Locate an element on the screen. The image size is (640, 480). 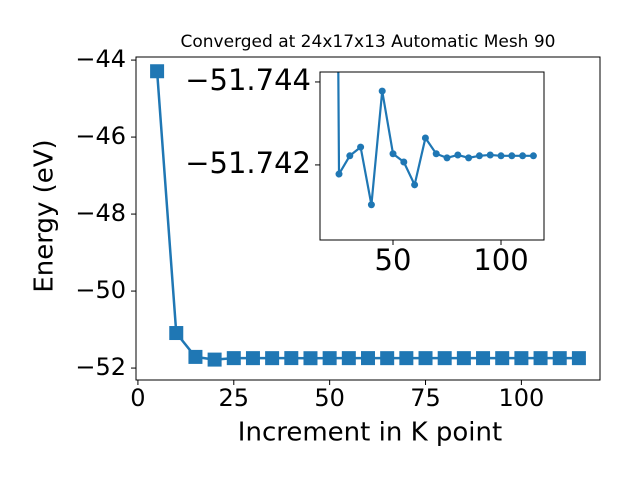
x-axis-label: Increment in K point is located at coordinates (370, 433).